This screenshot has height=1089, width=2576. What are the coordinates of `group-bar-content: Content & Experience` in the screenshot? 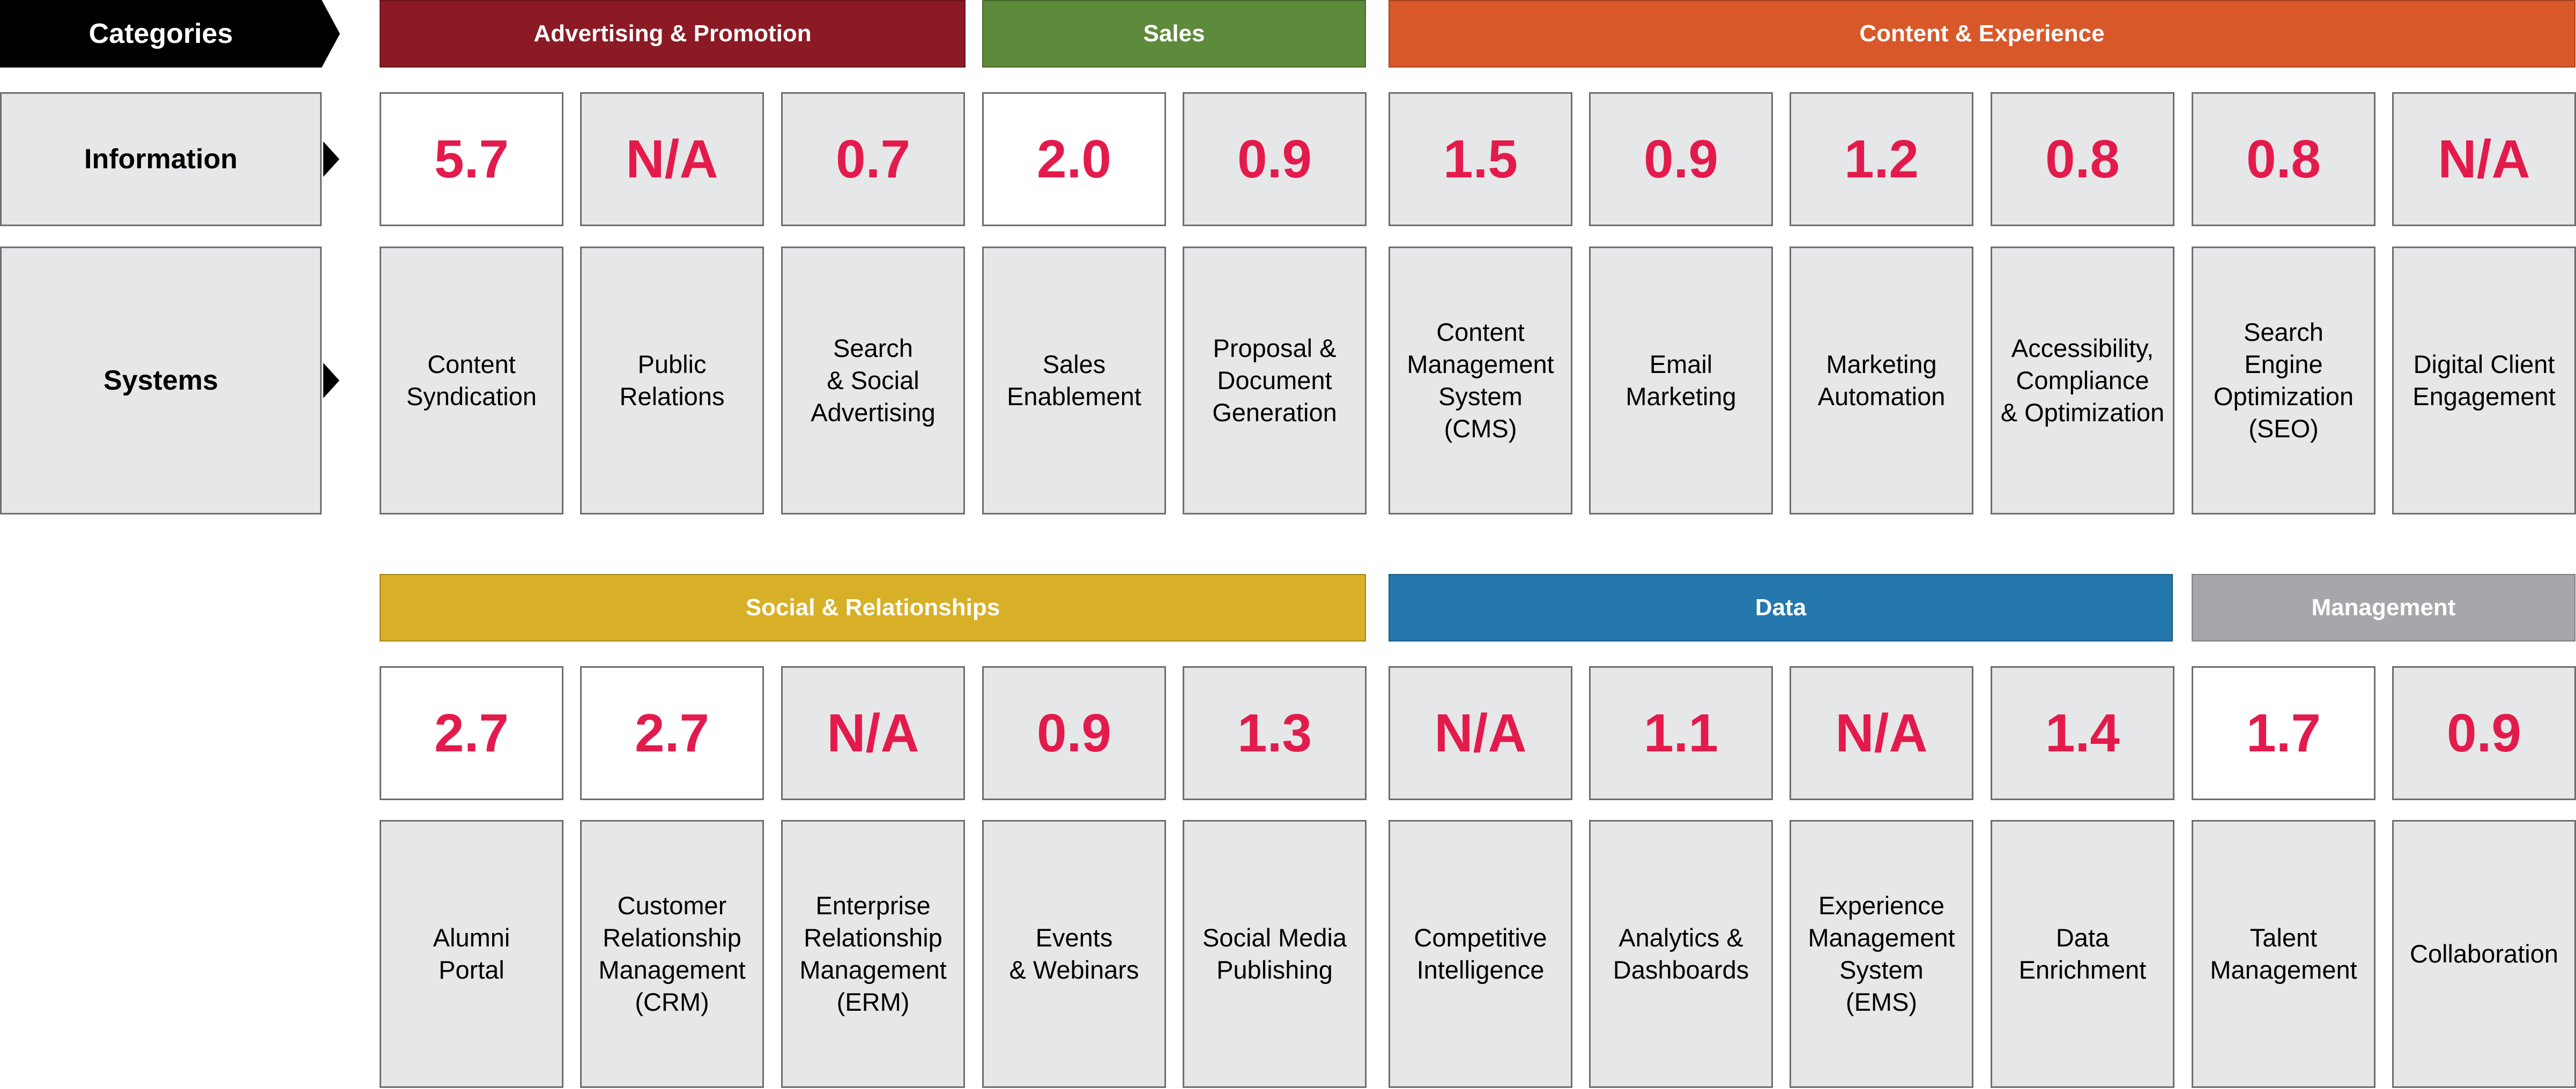 It's located at (1982, 34).